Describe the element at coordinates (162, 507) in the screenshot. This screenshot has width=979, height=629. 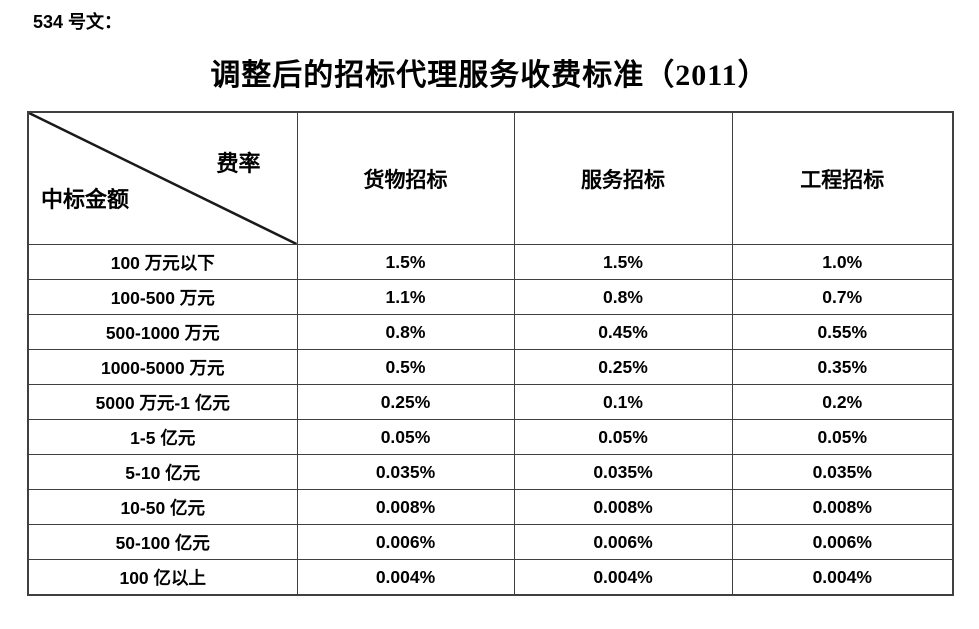
I see `row-label: 10-50 亿元` at that location.